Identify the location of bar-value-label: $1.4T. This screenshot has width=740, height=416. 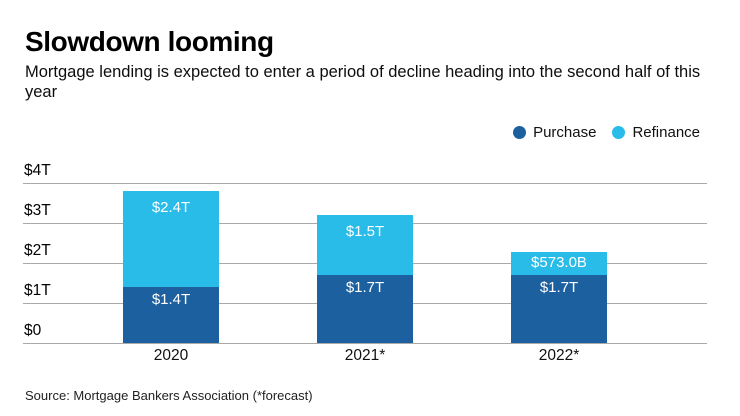
(171, 299).